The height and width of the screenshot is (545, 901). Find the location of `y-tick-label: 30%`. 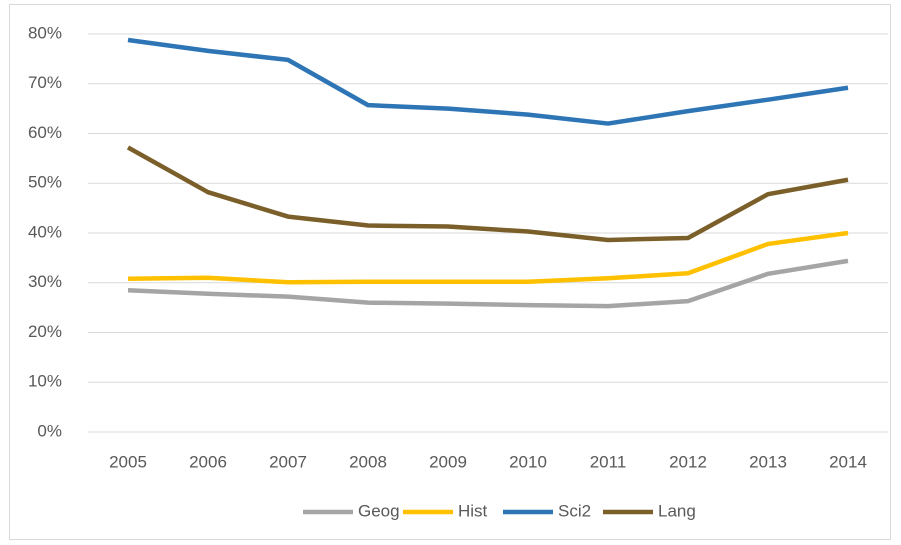

y-tick-label: 30% is located at coordinates (45, 281).